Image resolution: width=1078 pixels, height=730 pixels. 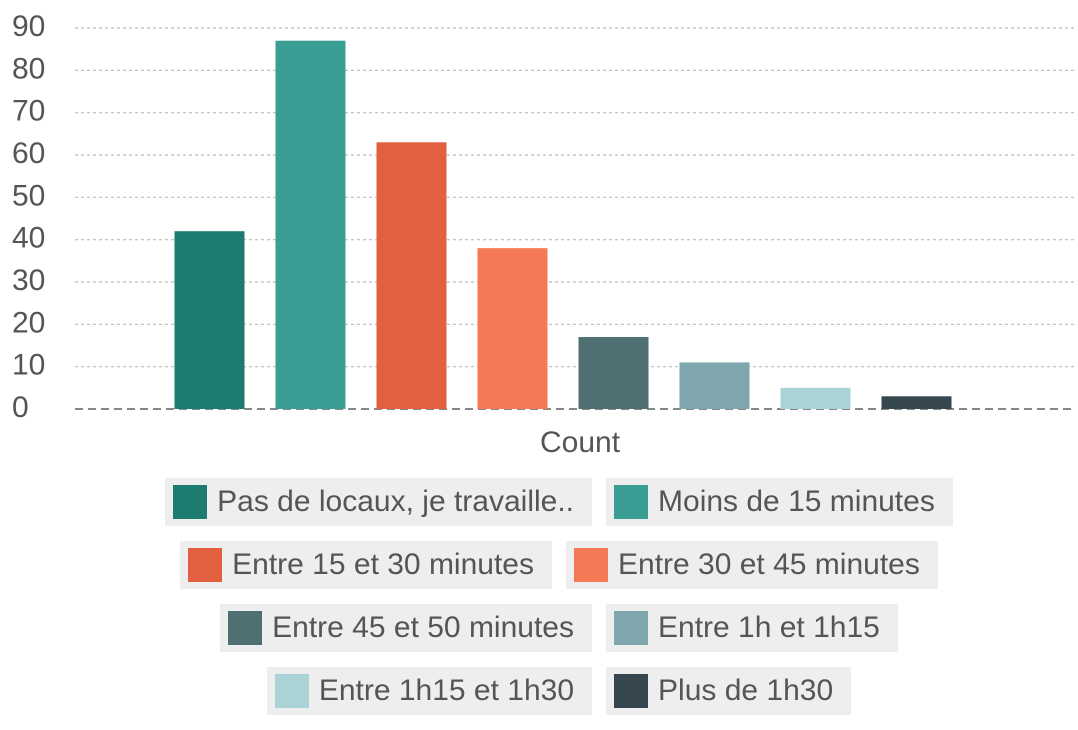 What do you see at coordinates (28, 195) in the screenshot?
I see `y-tick-label: 50` at bounding box center [28, 195].